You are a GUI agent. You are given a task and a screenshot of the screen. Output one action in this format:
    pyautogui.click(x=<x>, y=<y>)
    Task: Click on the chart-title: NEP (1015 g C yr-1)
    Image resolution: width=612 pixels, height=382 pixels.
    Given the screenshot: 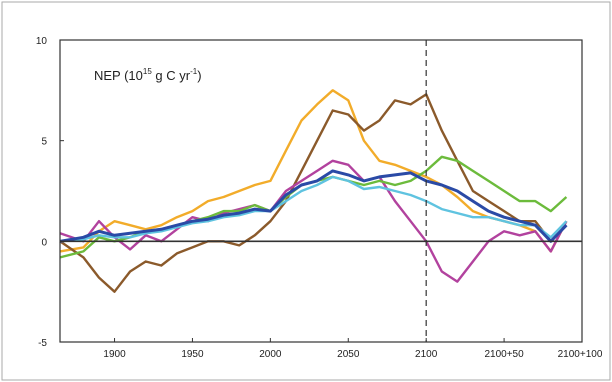 What is the action you would take?
    pyautogui.click(x=148, y=75)
    